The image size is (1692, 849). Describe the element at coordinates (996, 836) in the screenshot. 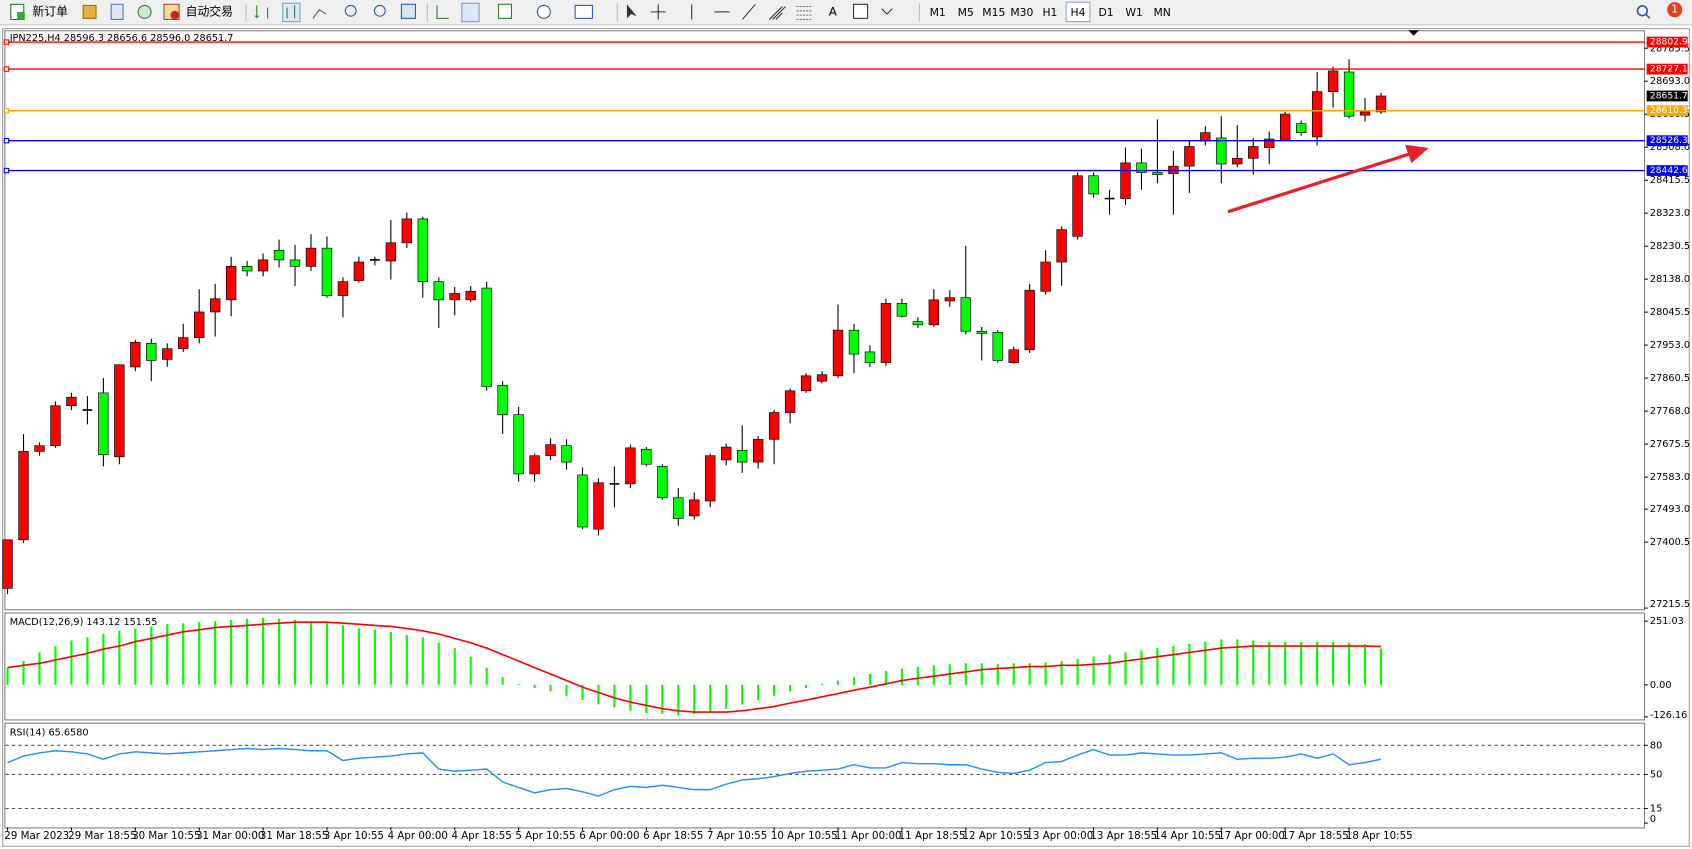

I see `x-tick-label: 12 Apr 10:55` at that location.